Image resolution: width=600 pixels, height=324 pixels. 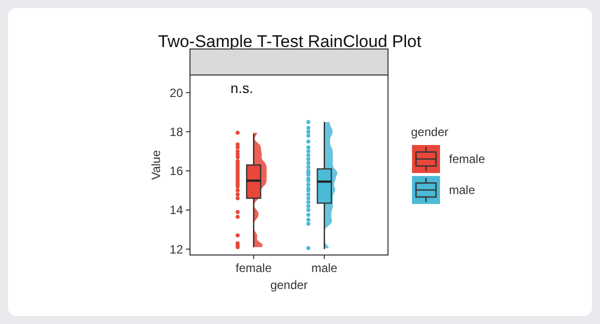 I want to click on legend-label: male, so click(x=462, y=190).